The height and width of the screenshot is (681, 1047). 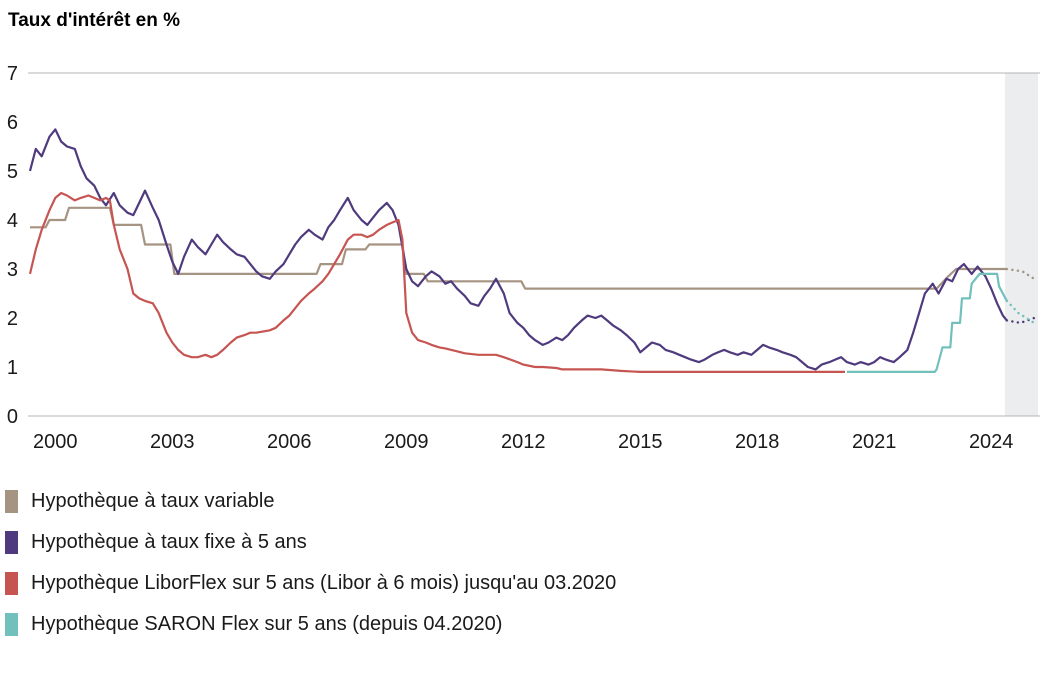 I want to click on y-axis-tick-label: 4, so click(x=12, y=221).